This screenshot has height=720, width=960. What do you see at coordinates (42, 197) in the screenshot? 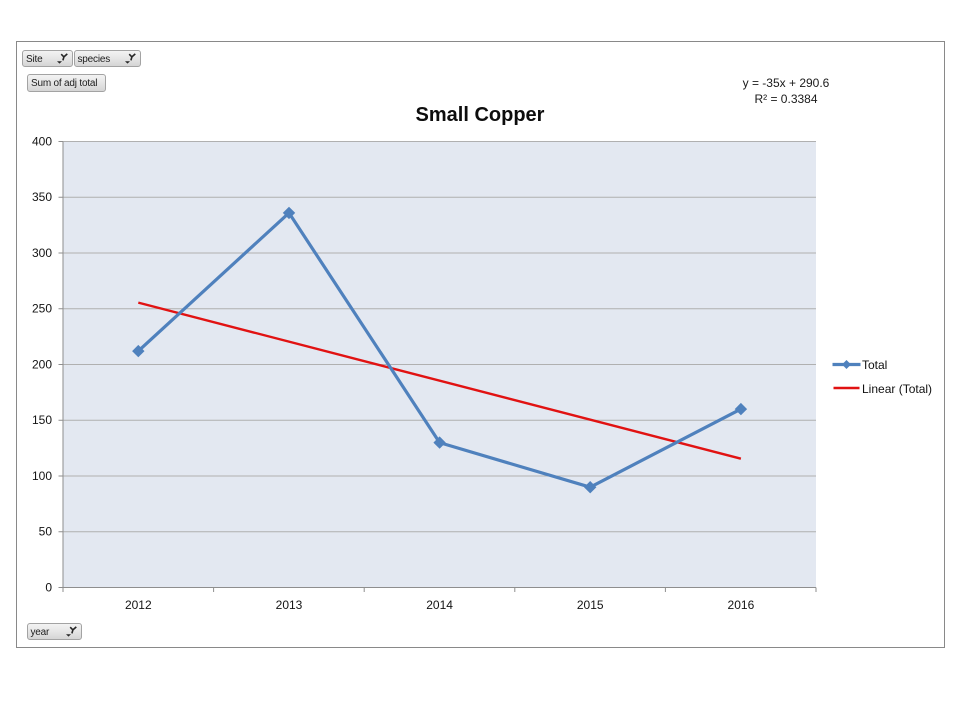
I see `svg-text: 350` at bounding box center [42, 197].